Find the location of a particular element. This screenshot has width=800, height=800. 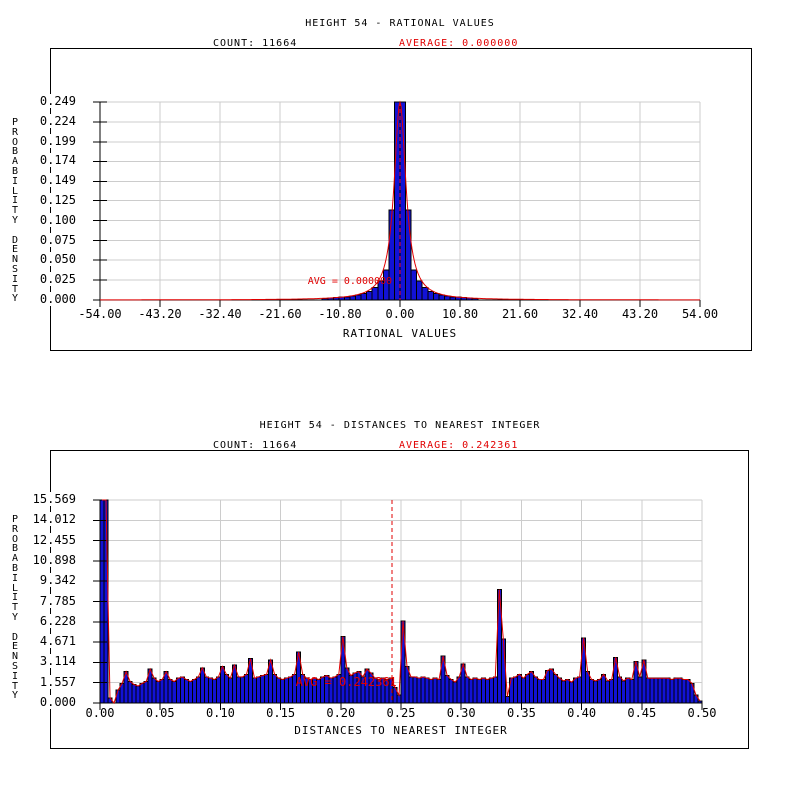

x-tick-label: 0.15 is located at coordinates (280, 713).